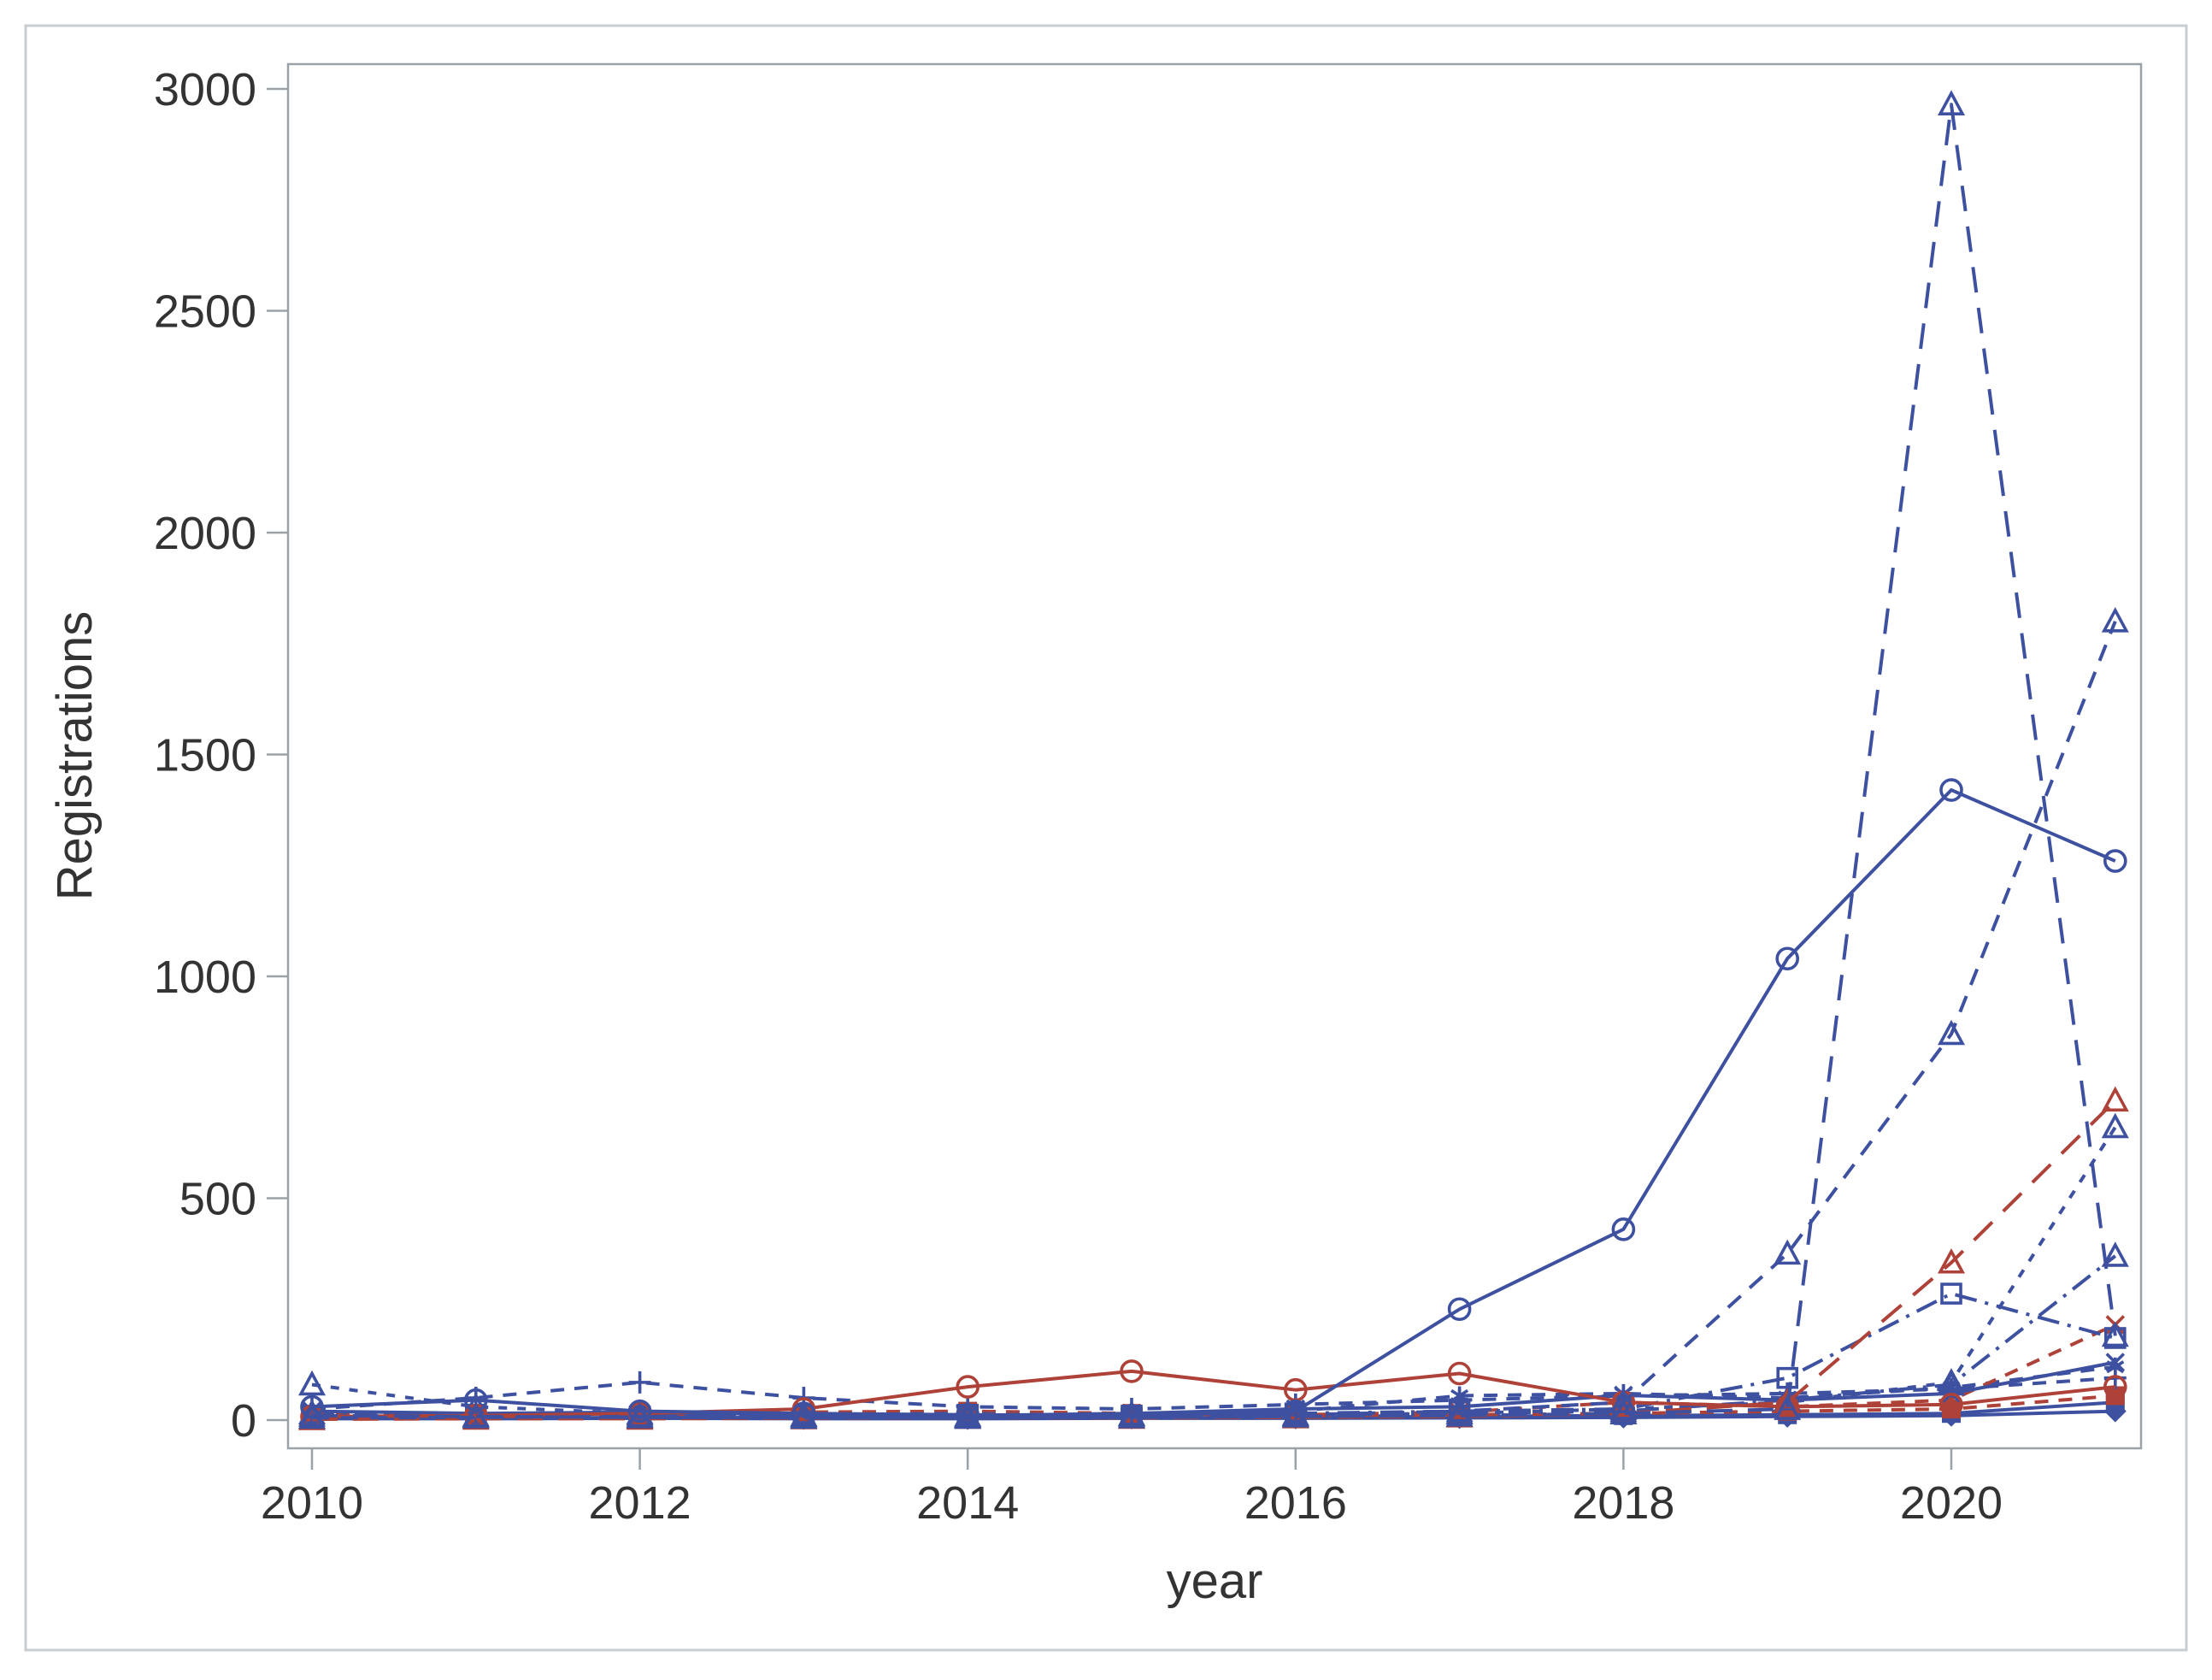 This screenshot has height=1680, width=2212. I want to click on y-axis-label: Registrations, so click(75, 756).